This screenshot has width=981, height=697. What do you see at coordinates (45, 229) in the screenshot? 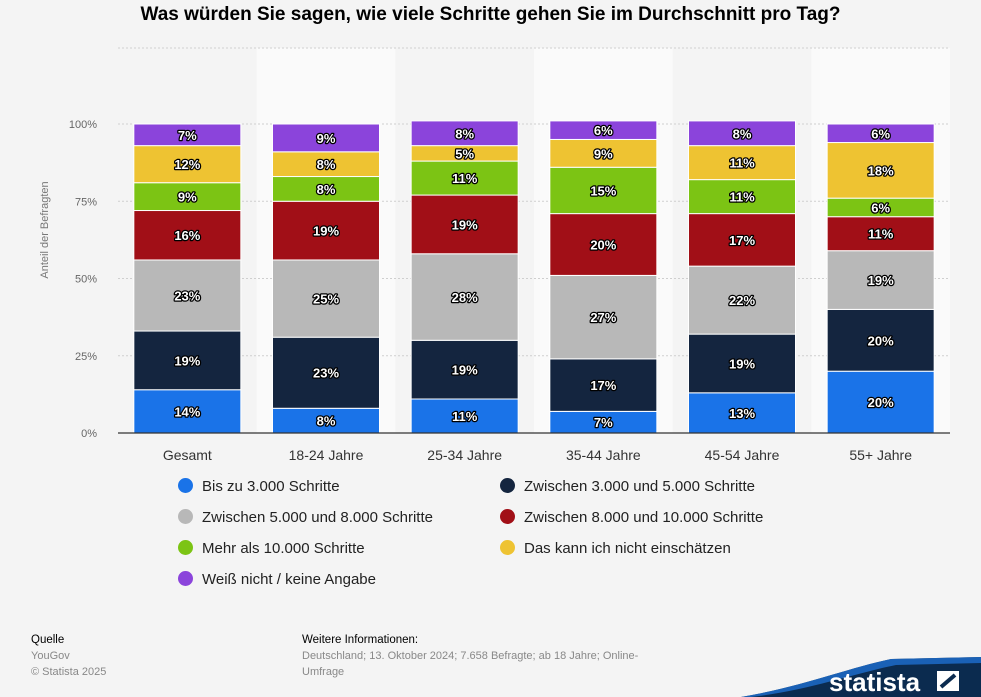
I see `y-axis-label: Anteil der Befragten` at bounding box center [45, 229].